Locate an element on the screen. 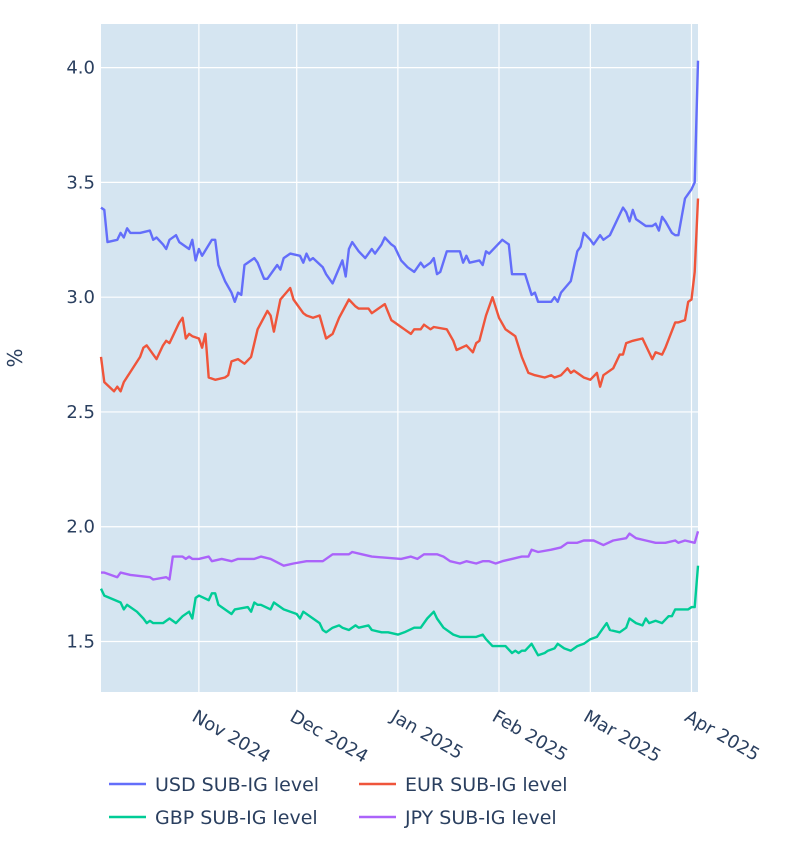  series-line-gbp is located at coordinates (399, 611).